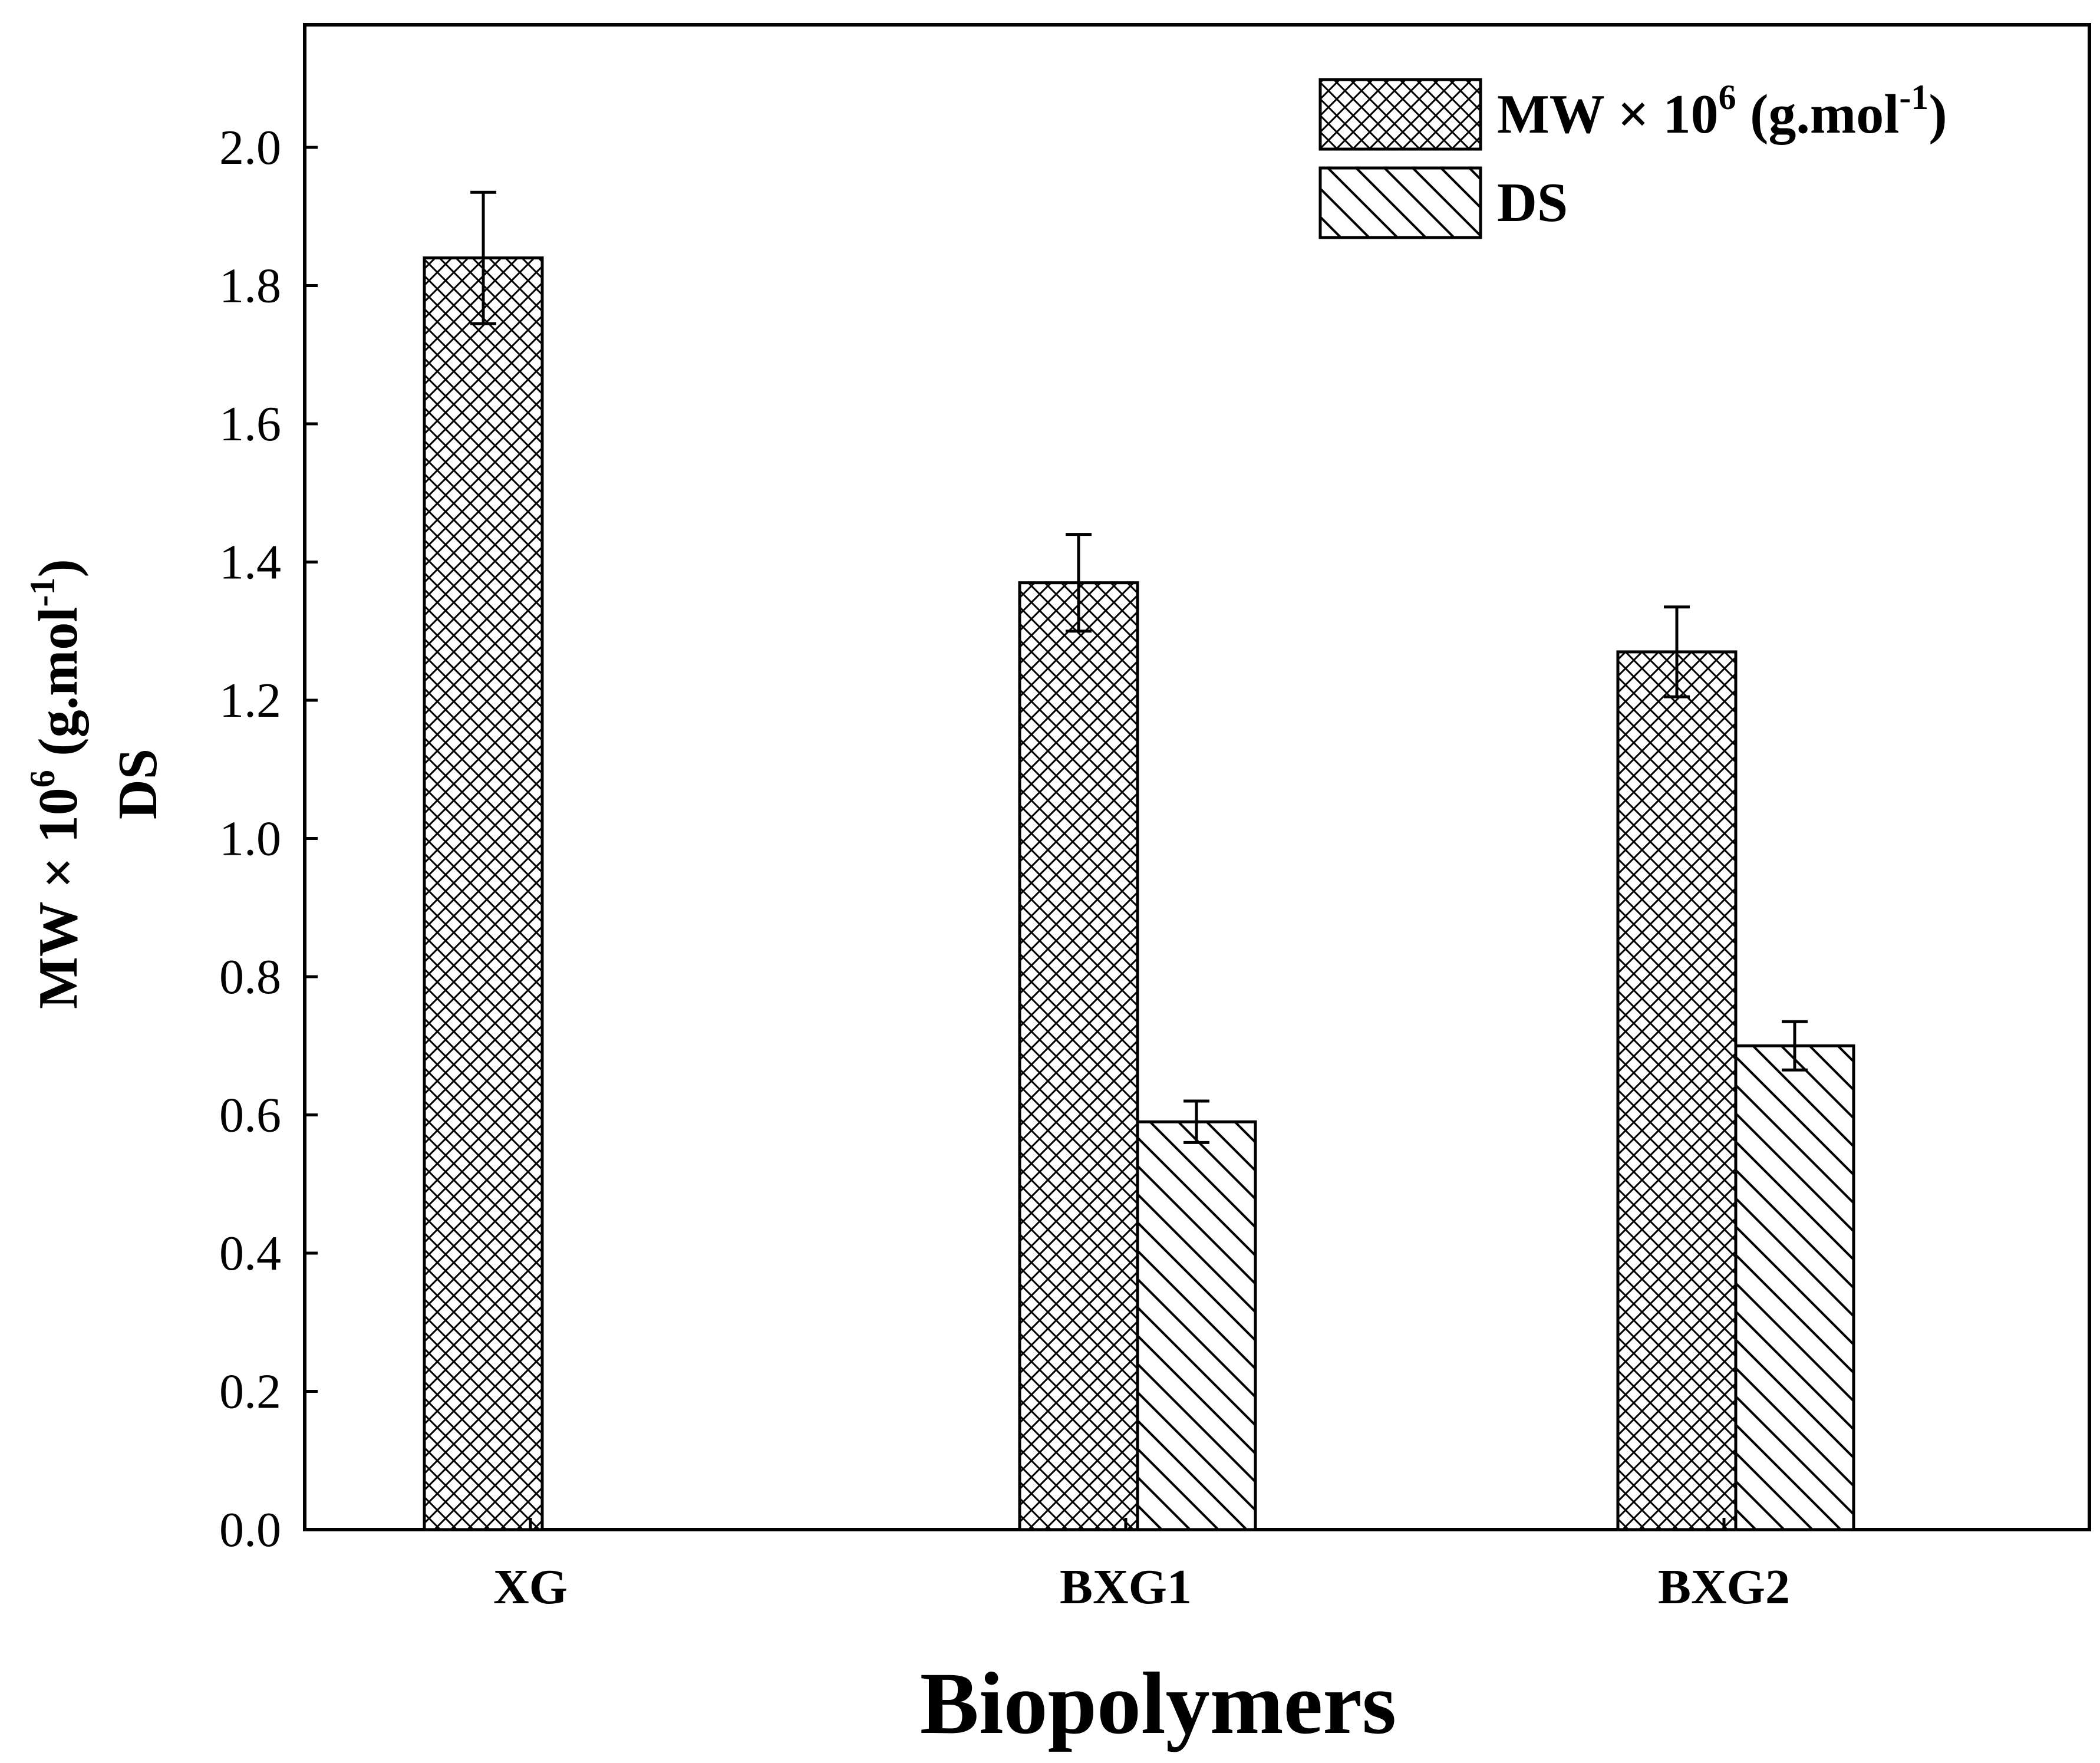 Image resolution: width=2100 pixels, height=1763 pixels. What do you see at coordinates (250, 424) in the screenshot?
I see `y-tick-label: 1.6` at bounding box center [250, 424].